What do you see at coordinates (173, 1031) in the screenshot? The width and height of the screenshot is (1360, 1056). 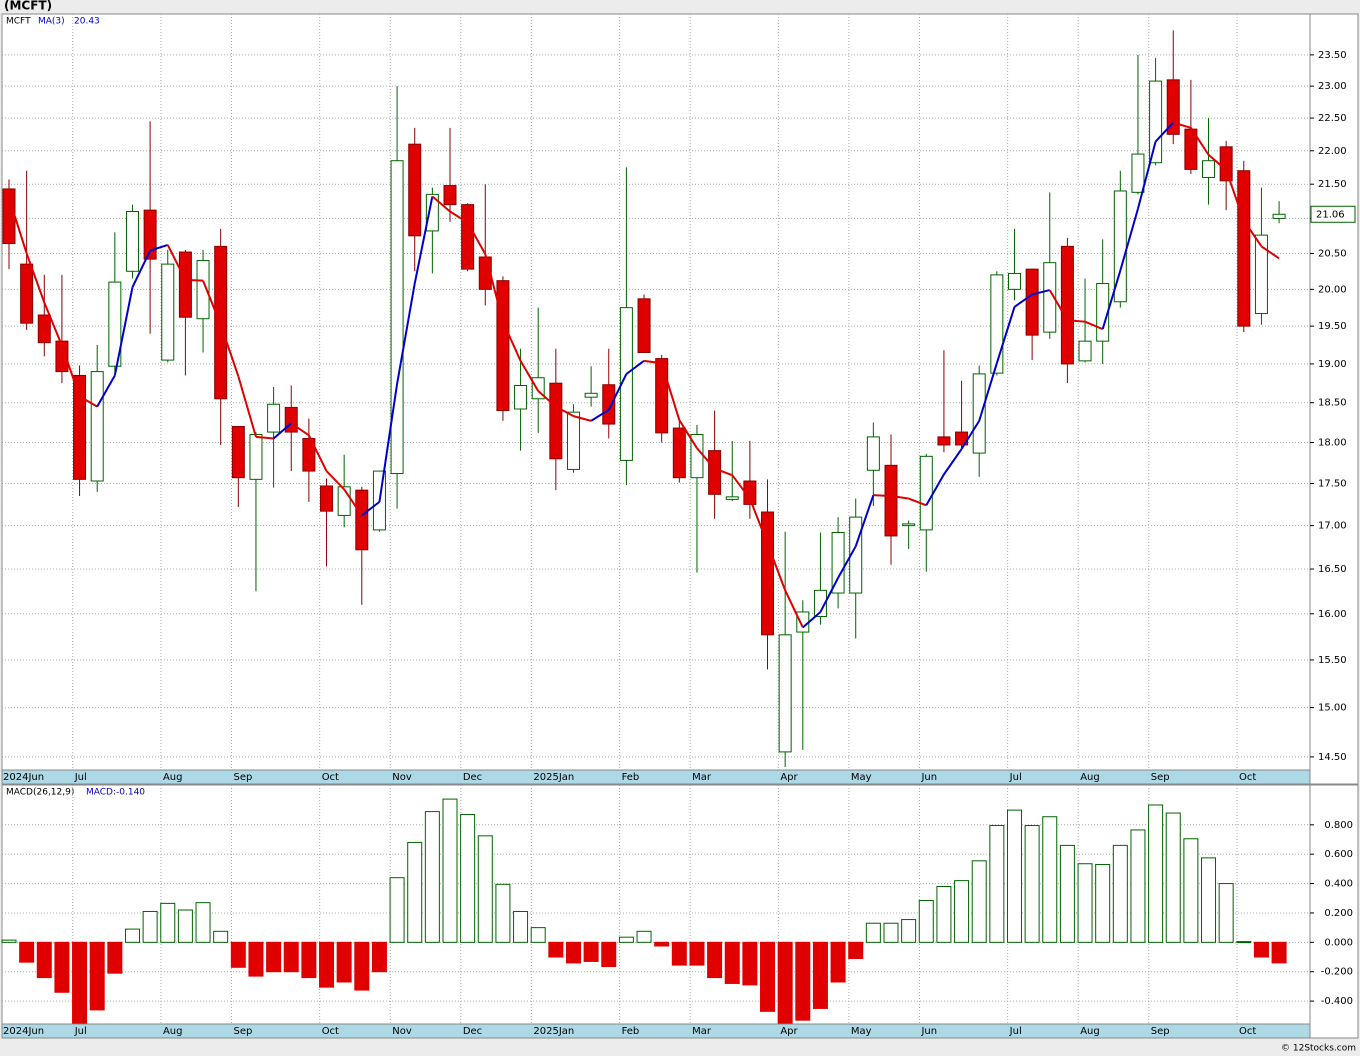 I see `x-tick-label: Aug` at bounding box center [173, 1031].